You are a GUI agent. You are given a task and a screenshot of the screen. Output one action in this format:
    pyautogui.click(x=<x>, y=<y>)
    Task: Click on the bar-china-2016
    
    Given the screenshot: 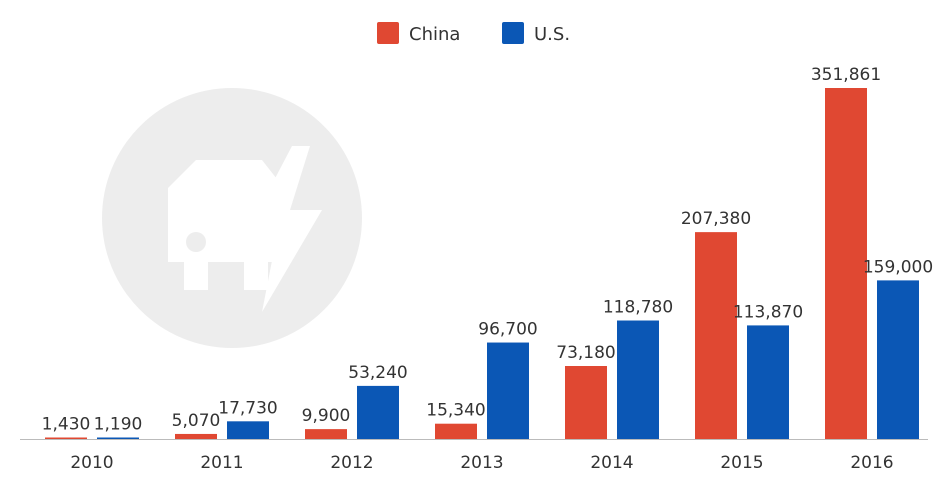 What is the action you would take?
    pyautogui.click(x=846, y=263)
    